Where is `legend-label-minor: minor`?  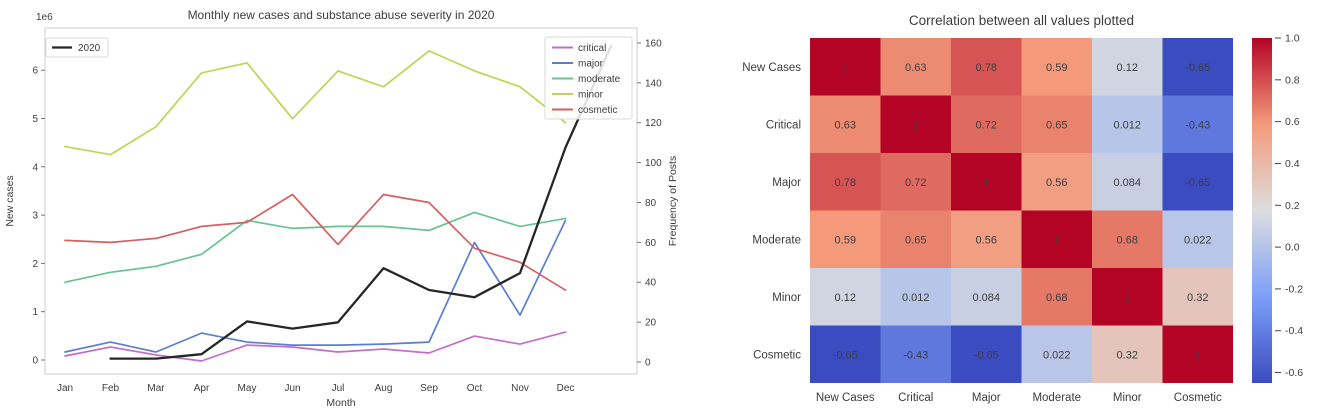
legend-label-minor: minor is located at coordinates (591, 95).